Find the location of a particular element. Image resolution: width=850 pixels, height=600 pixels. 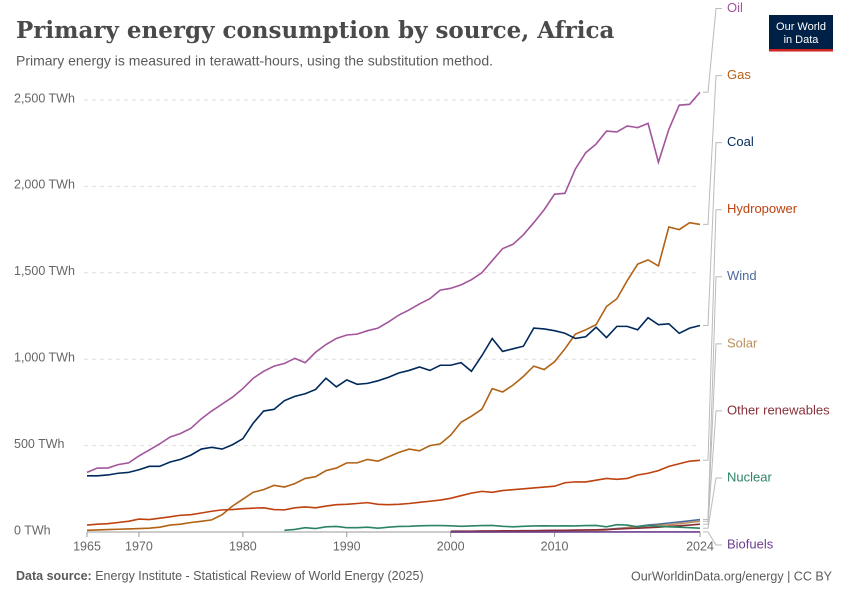

y-tick-label: 0 TWh is located at coordinates (32, 530).